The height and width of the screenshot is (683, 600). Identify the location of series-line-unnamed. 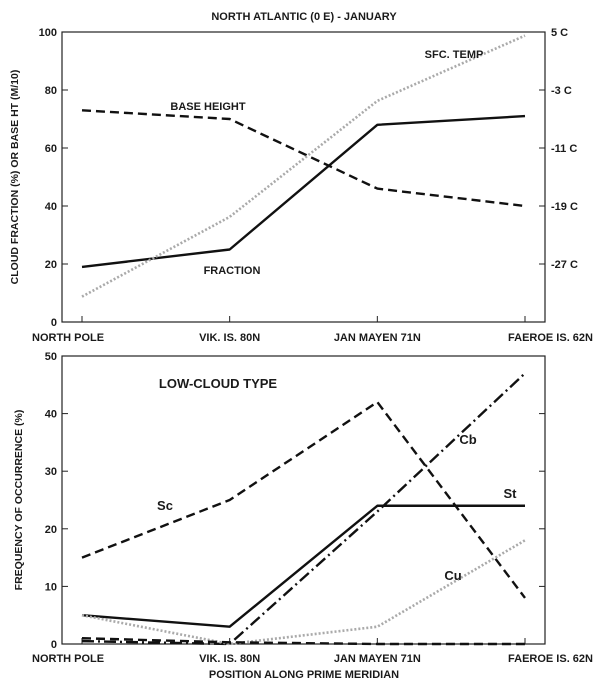
(303, 641).